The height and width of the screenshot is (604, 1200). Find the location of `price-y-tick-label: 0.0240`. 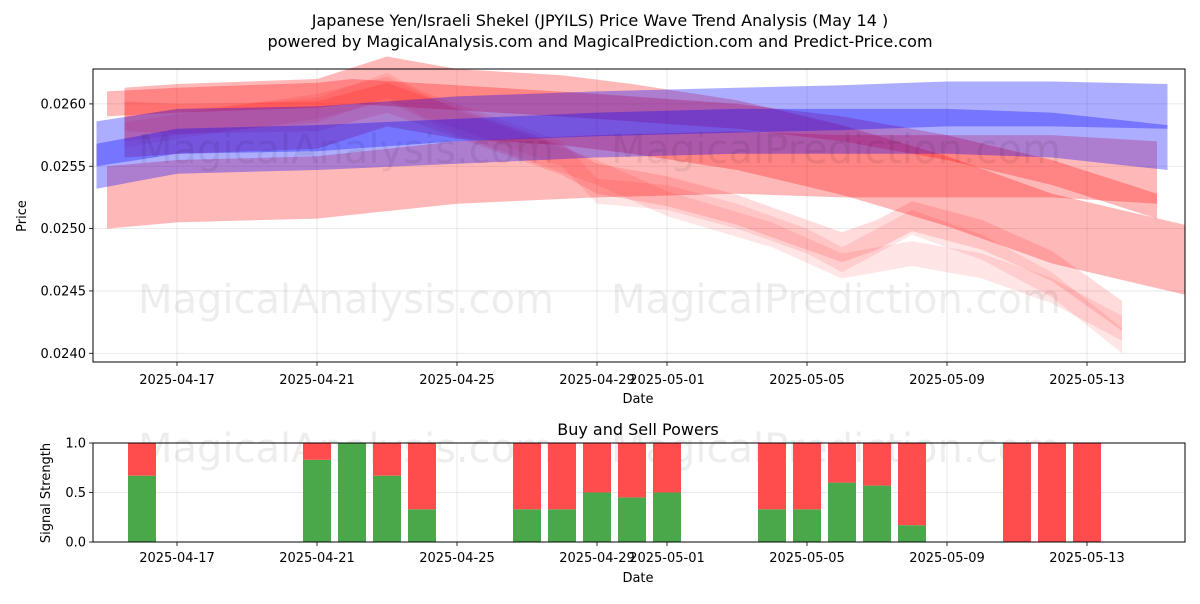

price-y-tick-label: 0.0240 is located at coordinates (64, 354).